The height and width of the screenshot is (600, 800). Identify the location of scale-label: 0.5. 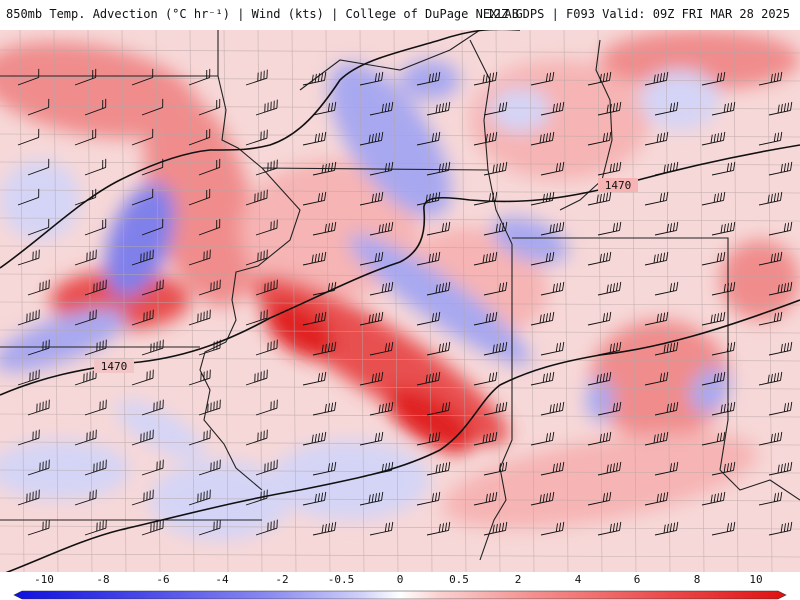
(459, 579).